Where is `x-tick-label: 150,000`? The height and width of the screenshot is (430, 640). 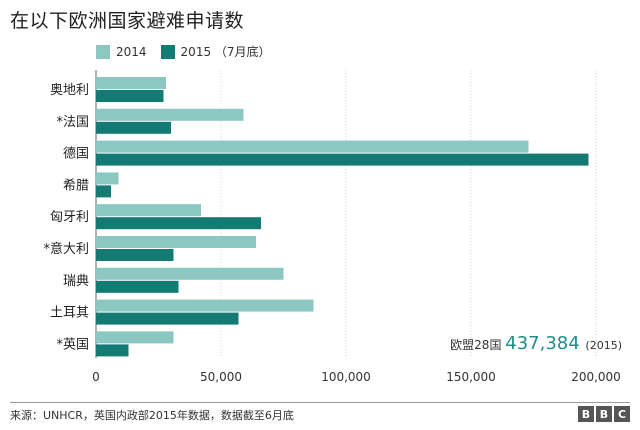
x-tick-label: 150,000 is located at coordinates (471, 377).